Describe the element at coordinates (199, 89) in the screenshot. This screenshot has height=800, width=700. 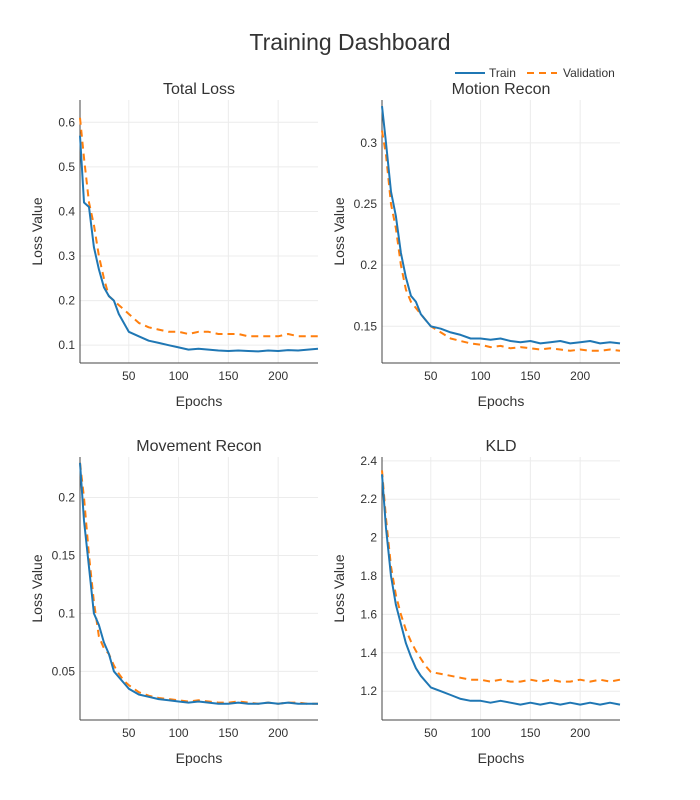
I see `subplot-title: Total Loss` at that location.